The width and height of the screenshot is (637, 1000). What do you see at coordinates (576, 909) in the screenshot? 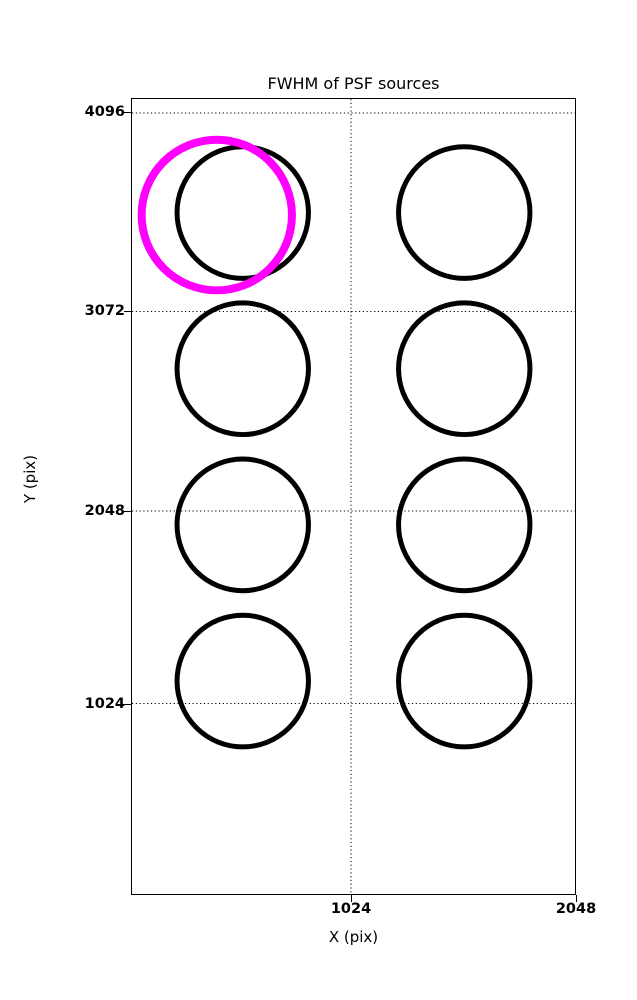
I see `x-tick-label-2048: 2048` at bounding box center [576, 909].